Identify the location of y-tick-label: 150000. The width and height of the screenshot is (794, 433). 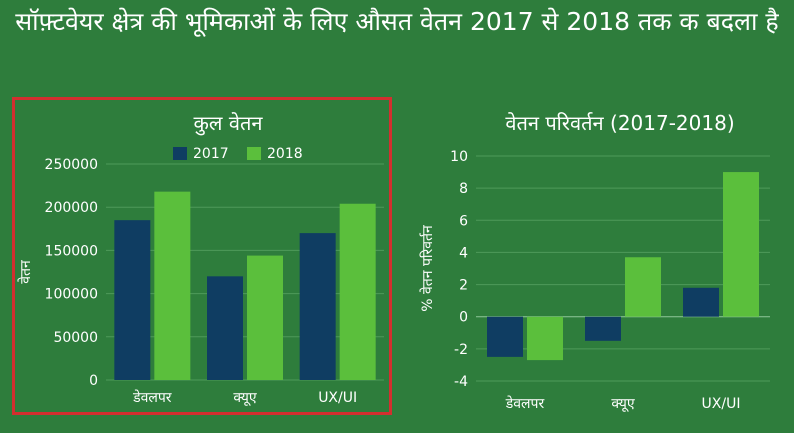
(71, 251).